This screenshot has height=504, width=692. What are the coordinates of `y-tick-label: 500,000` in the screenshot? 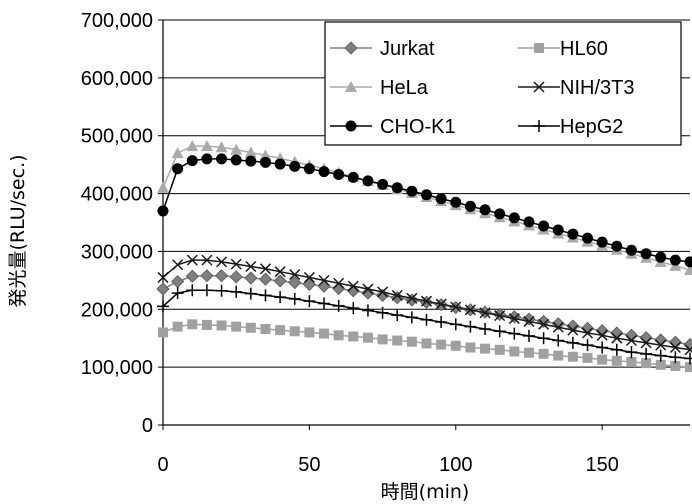 It's located at (117, 137).